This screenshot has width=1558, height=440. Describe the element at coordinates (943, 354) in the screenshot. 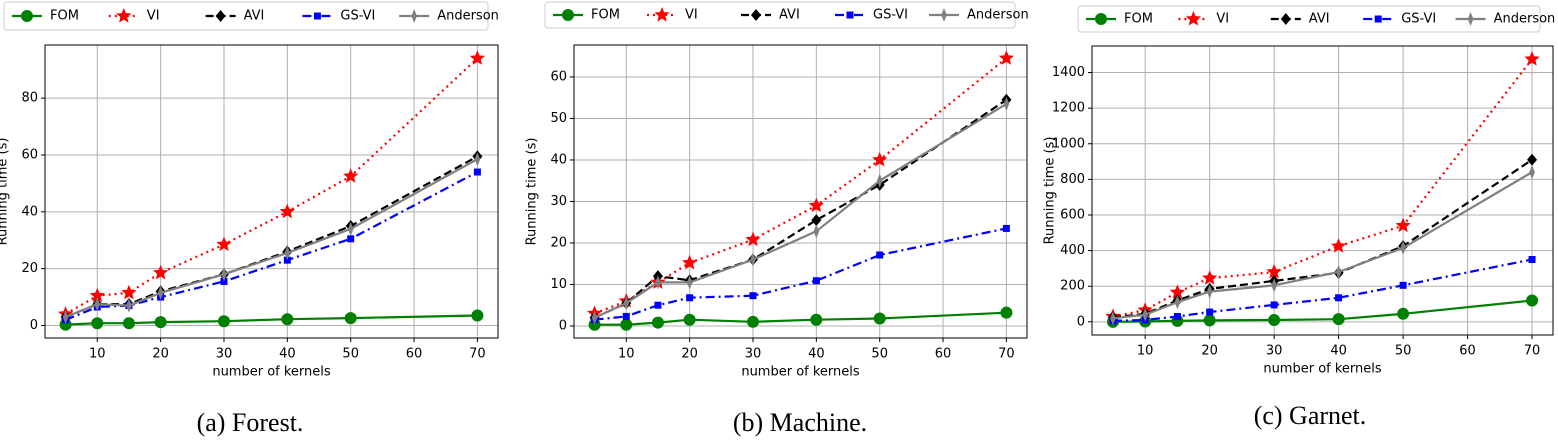

I see `x-tick-label: 60` at that location.